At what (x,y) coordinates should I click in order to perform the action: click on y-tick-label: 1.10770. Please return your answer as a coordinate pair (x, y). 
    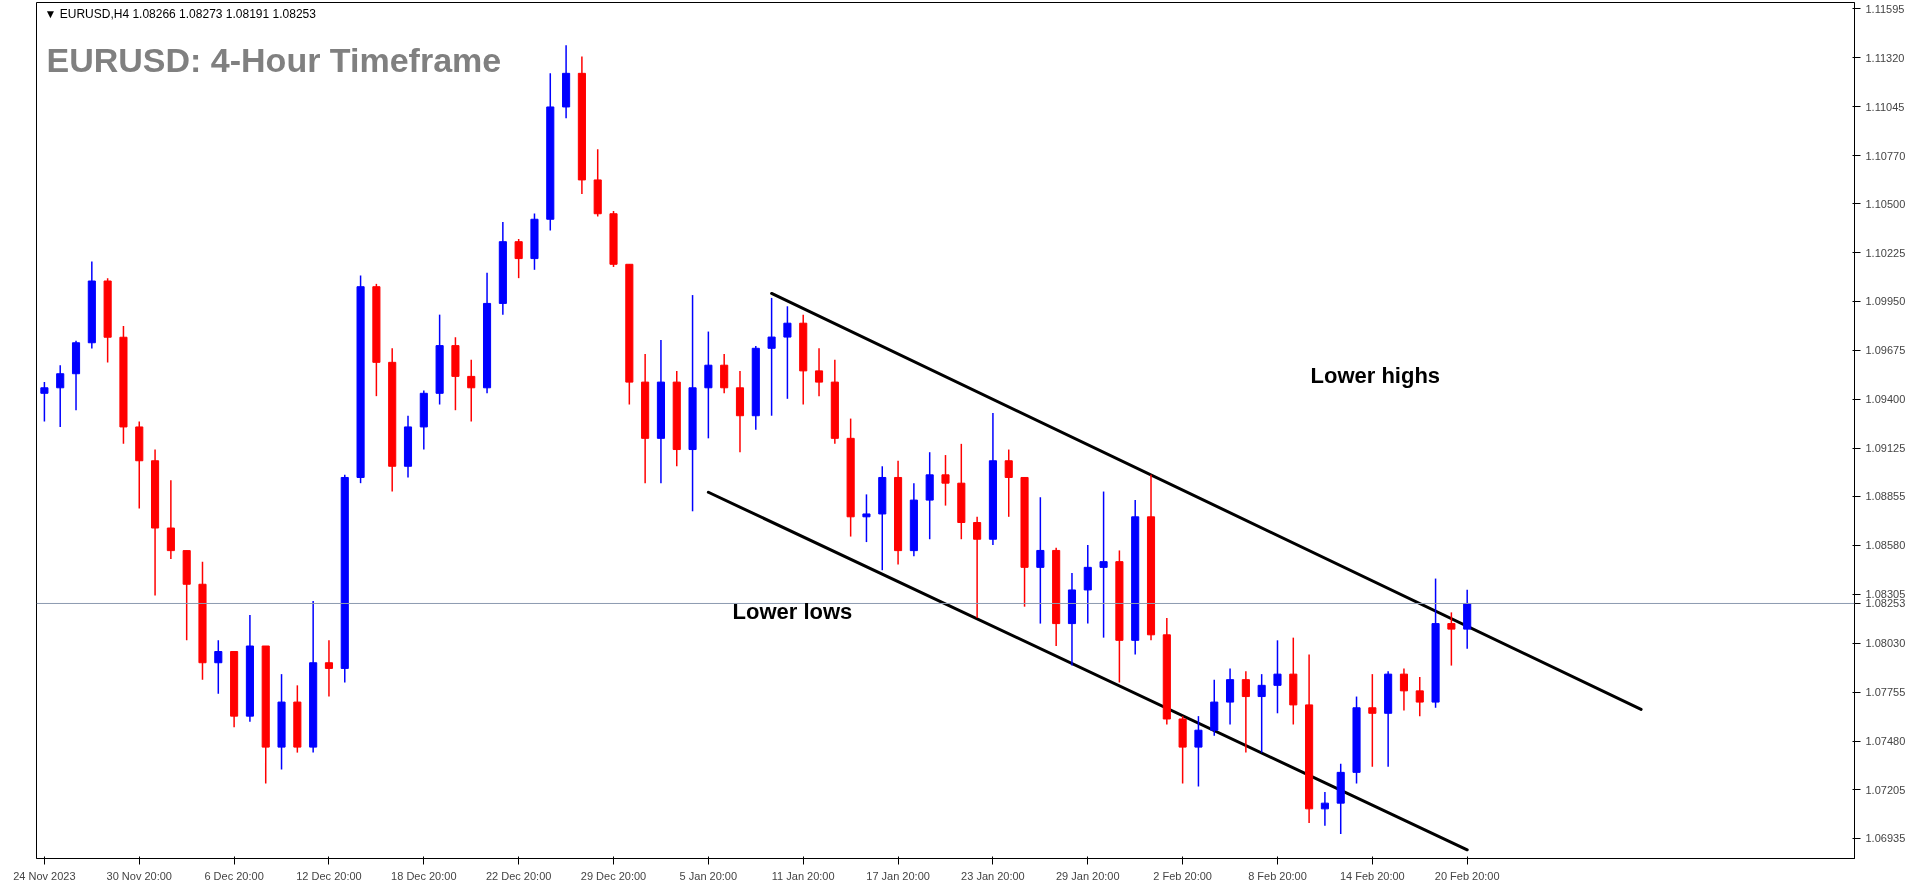
    Looking at the image, I should click on (1885, 155).